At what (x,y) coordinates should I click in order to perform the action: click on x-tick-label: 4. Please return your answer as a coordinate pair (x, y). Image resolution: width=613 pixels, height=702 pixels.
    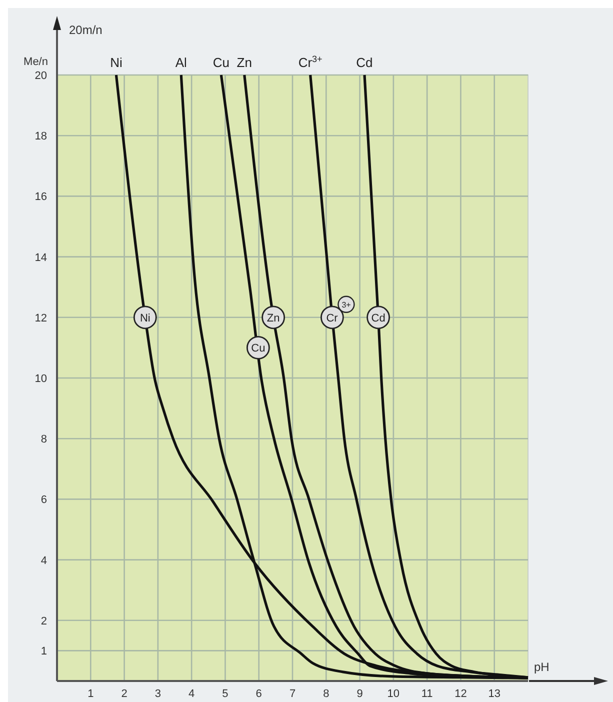
    Looking at the image, I should click on (191, 694).